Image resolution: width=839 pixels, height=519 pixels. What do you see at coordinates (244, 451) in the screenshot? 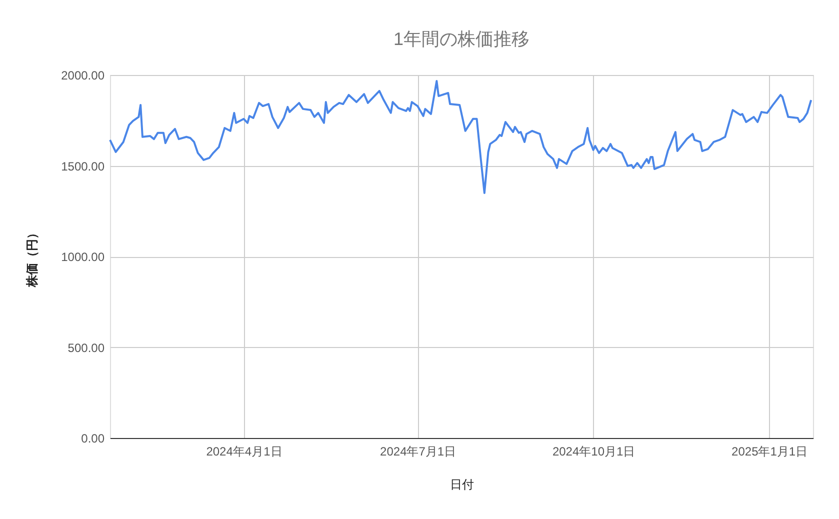
I see `x-tick-label: 2024年4月1日` at bounding box center [244, 451].